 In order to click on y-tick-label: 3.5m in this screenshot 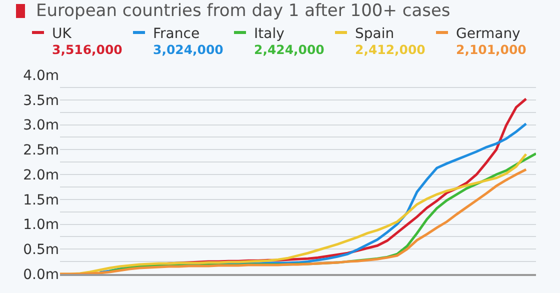, I will do `click(41, 100)`.